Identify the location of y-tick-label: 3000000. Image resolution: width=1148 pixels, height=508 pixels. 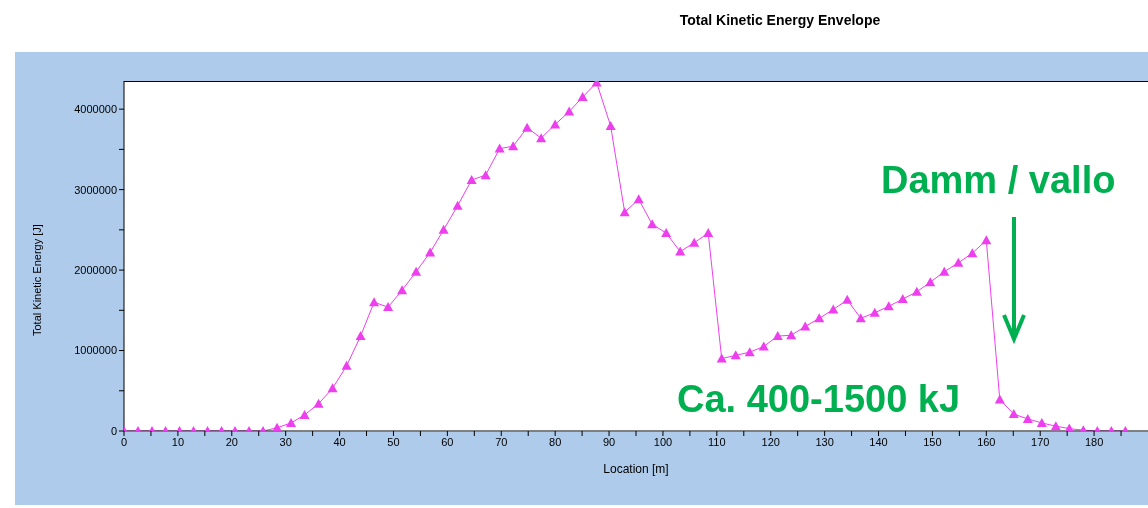
(95, 189).